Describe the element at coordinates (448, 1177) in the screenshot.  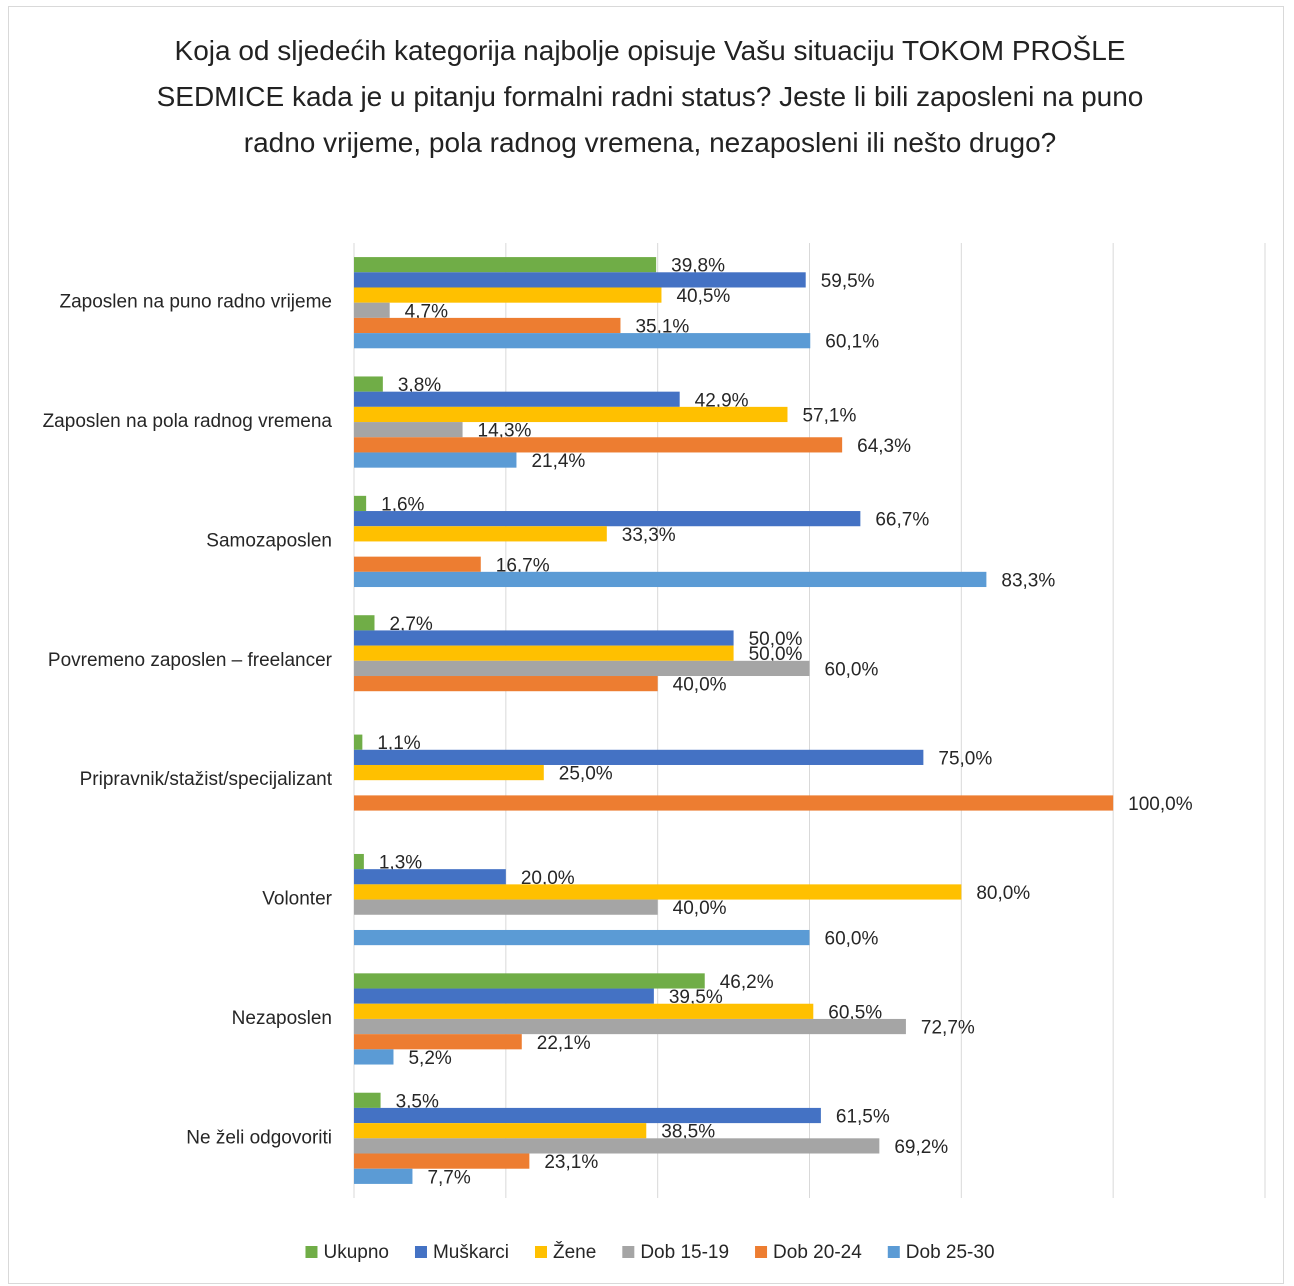
I see `data-label: 7,7%` at that location.